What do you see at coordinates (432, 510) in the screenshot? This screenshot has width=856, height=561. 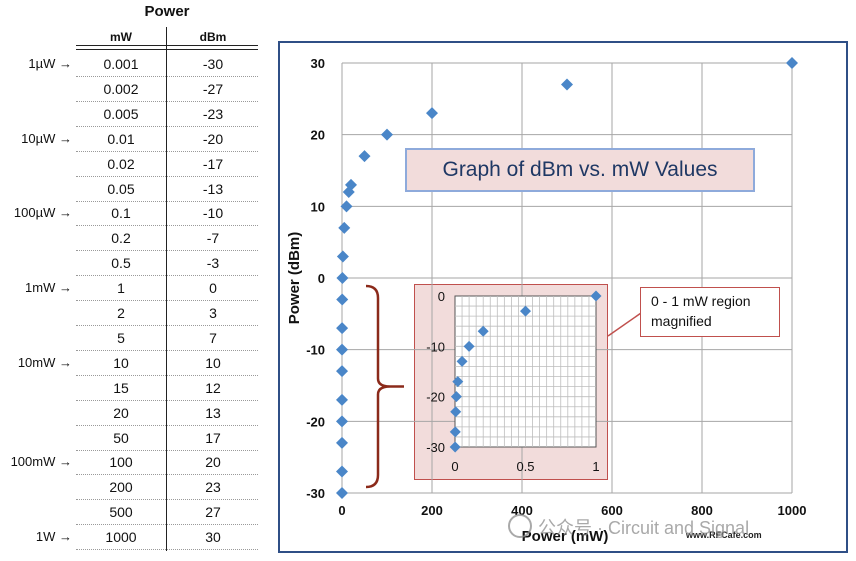 I see `x-tick-label: 200` at bounding box center [432, 510].